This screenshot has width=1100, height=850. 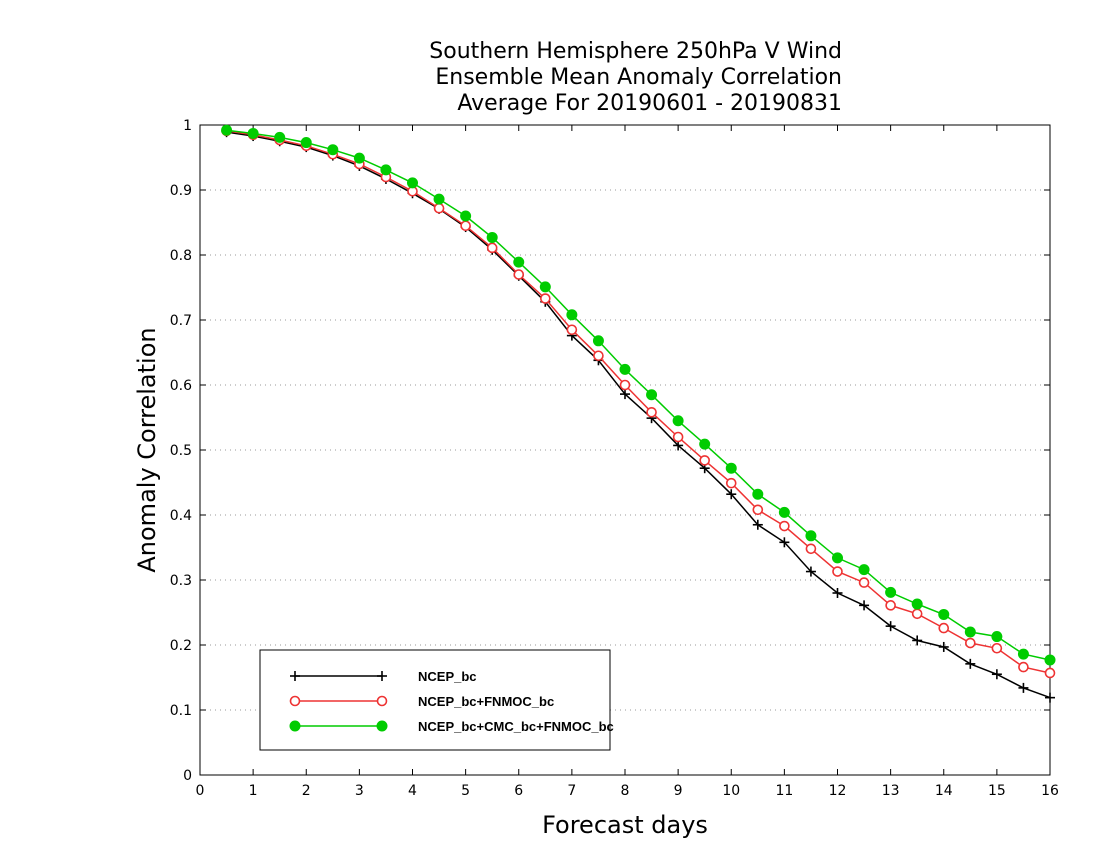 I want to click on x-tick-label: 2, so click(x=306, y=791).